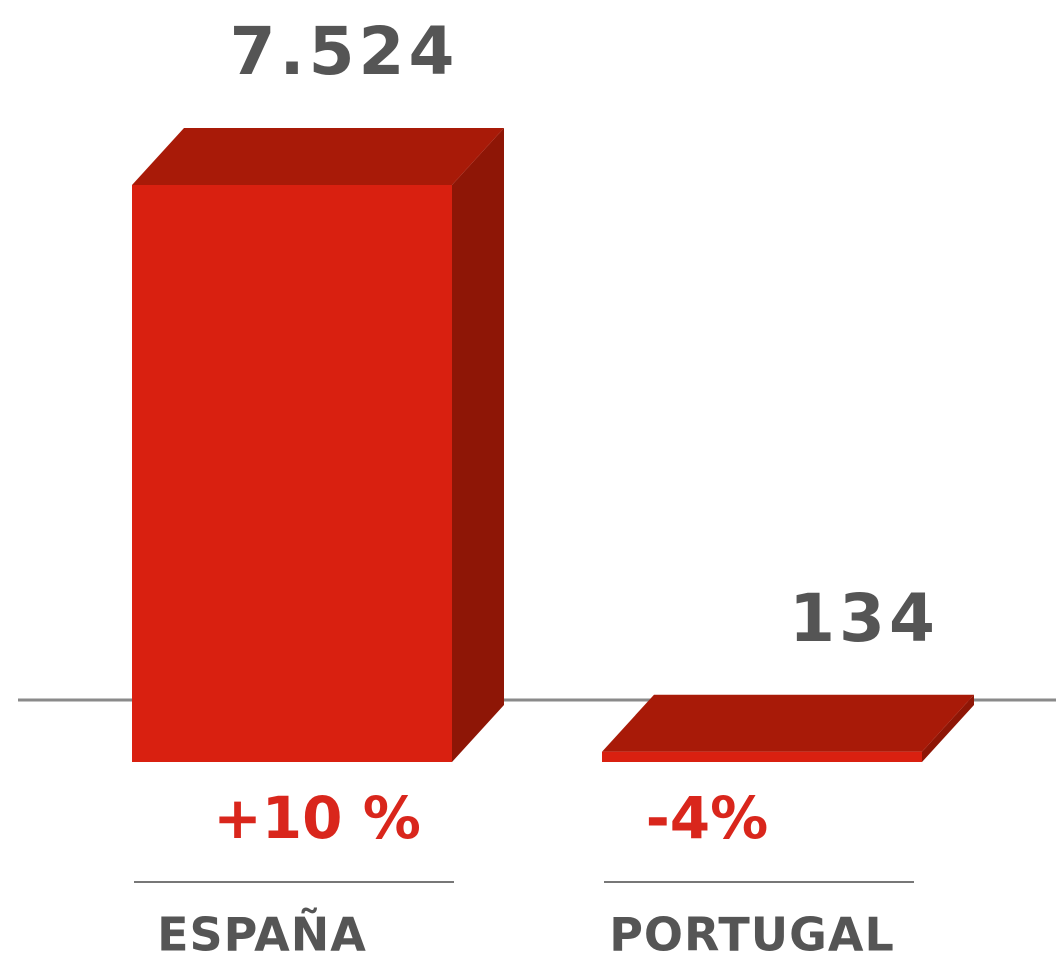  I want to click on x-tick-label: PORTUGAL, so click(752, 935).